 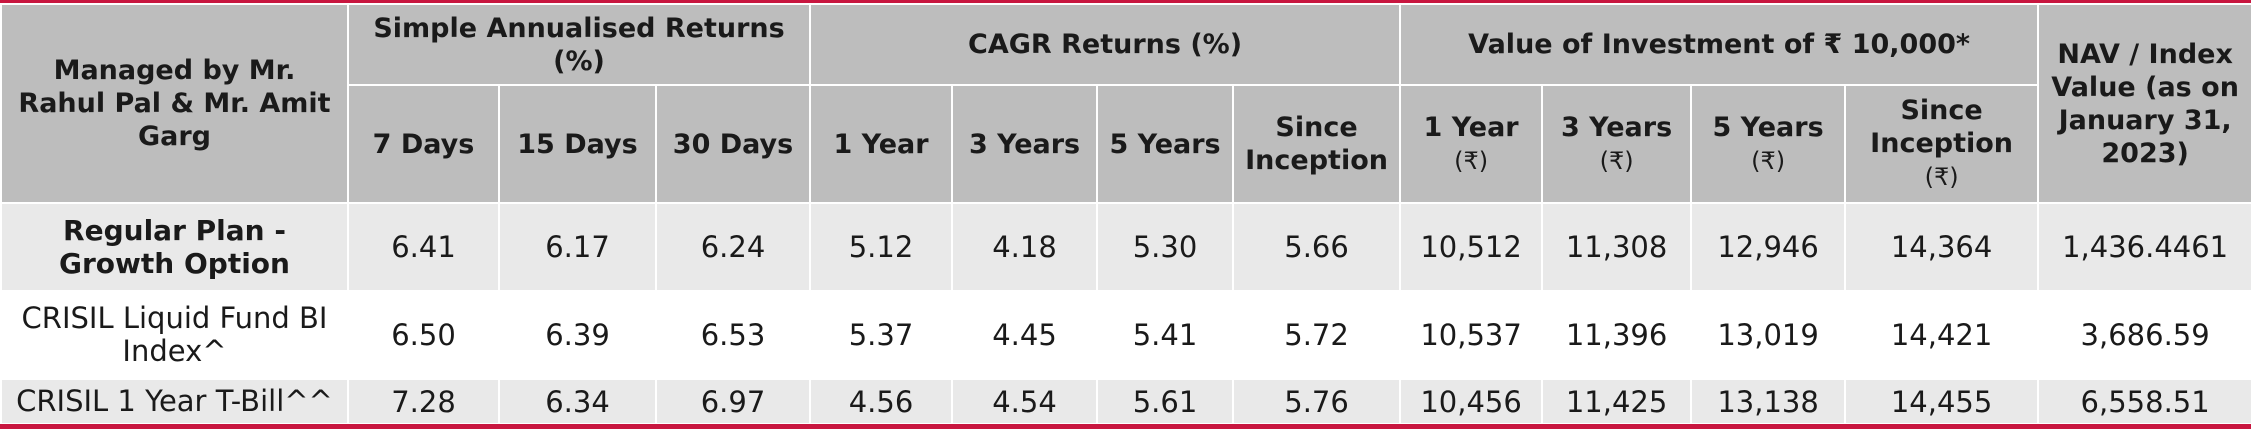 What do you see at coordinates (1317, 401) in the screenshot?
I see `table-cell: 5.76` at bounding box center [1317, 401].